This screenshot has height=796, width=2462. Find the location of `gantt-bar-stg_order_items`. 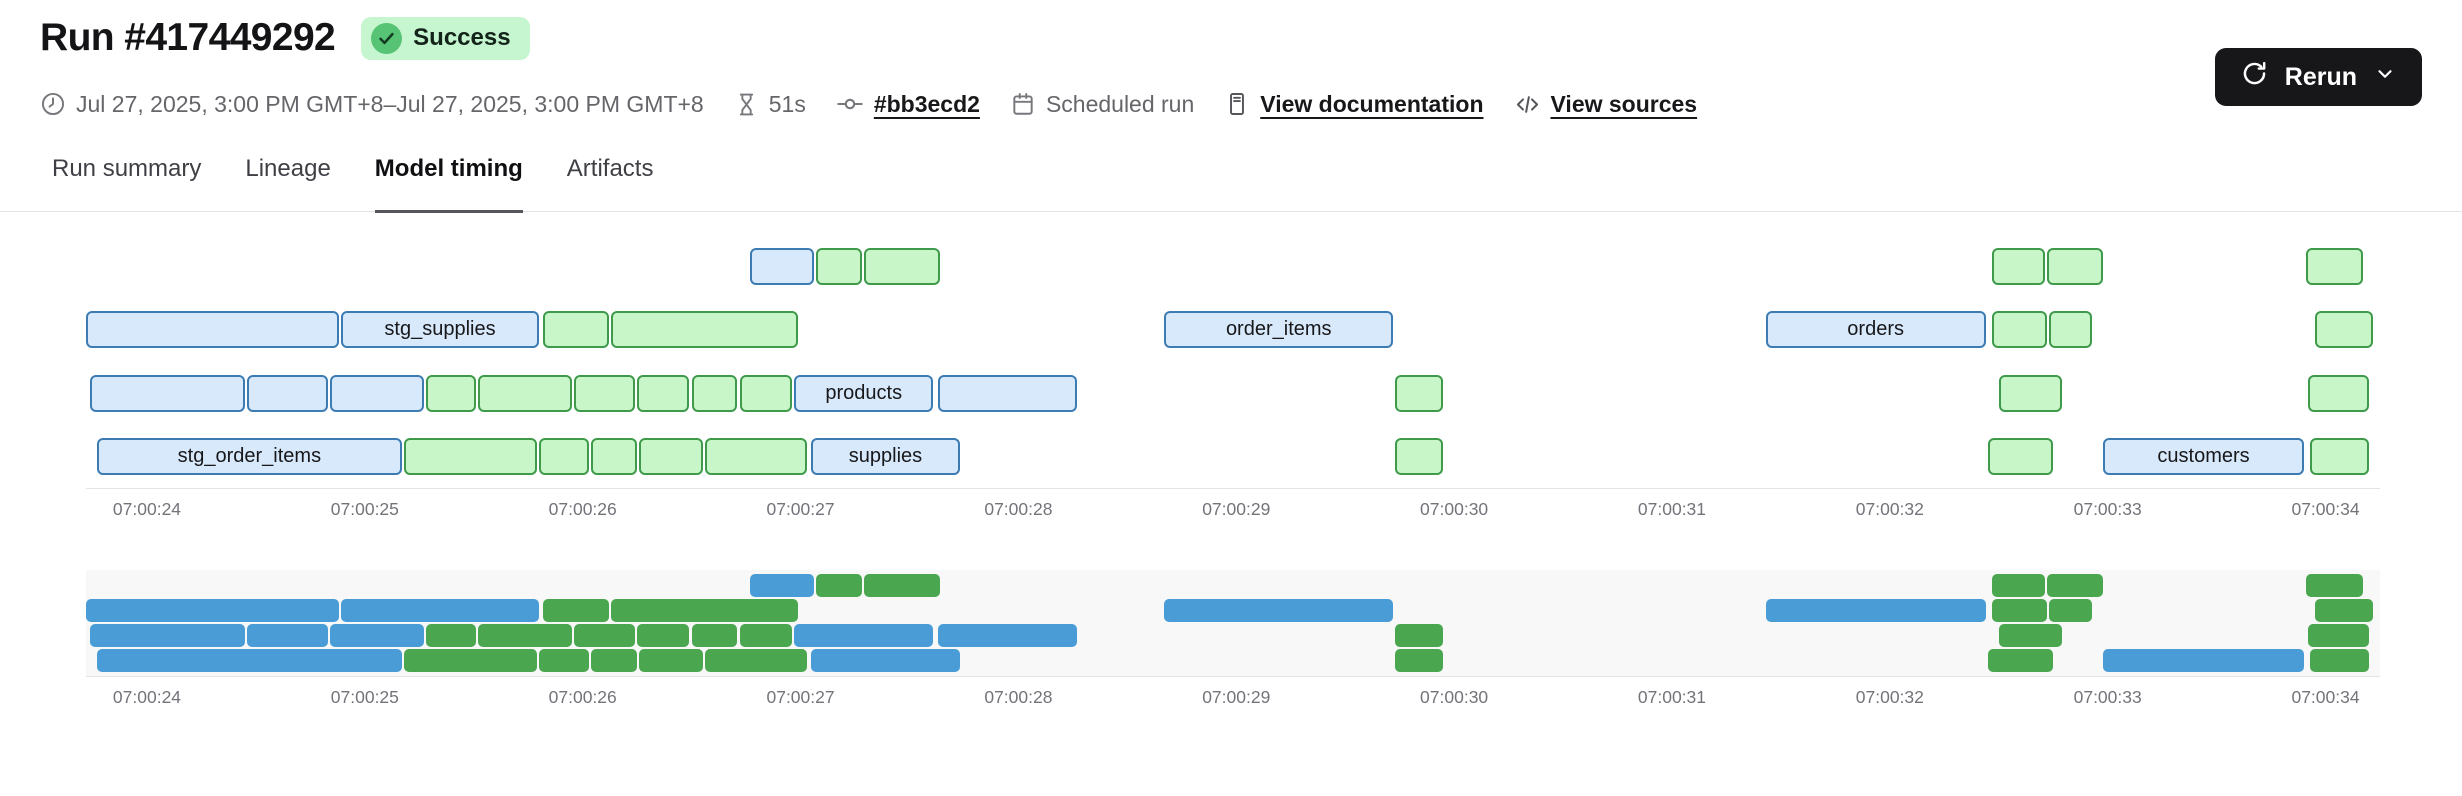

gantt-bar-stg_order_items is located at coordinates (249, 660).